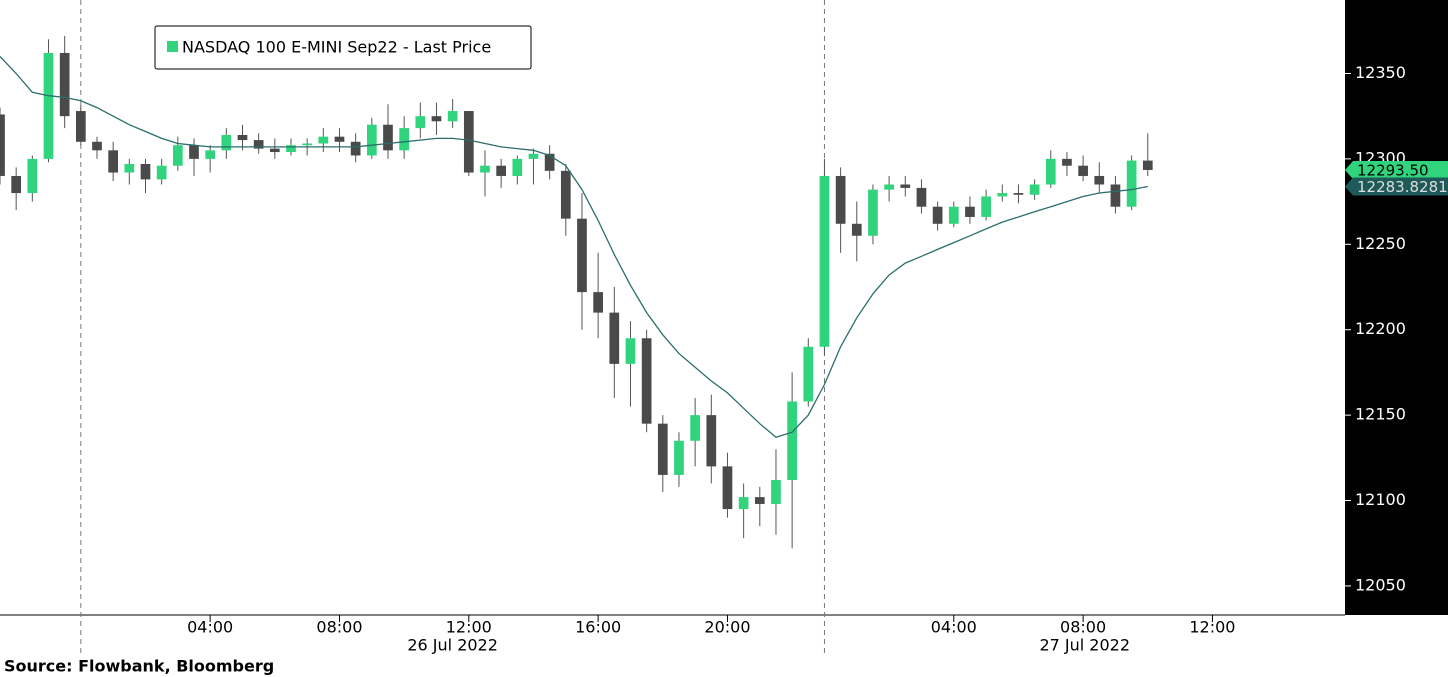 This screenshot has width=1448, height=677. Describe the element at coordinates (1084, 645) in the screenshot. I see `date-label: 27 Jul 2022` at that location.